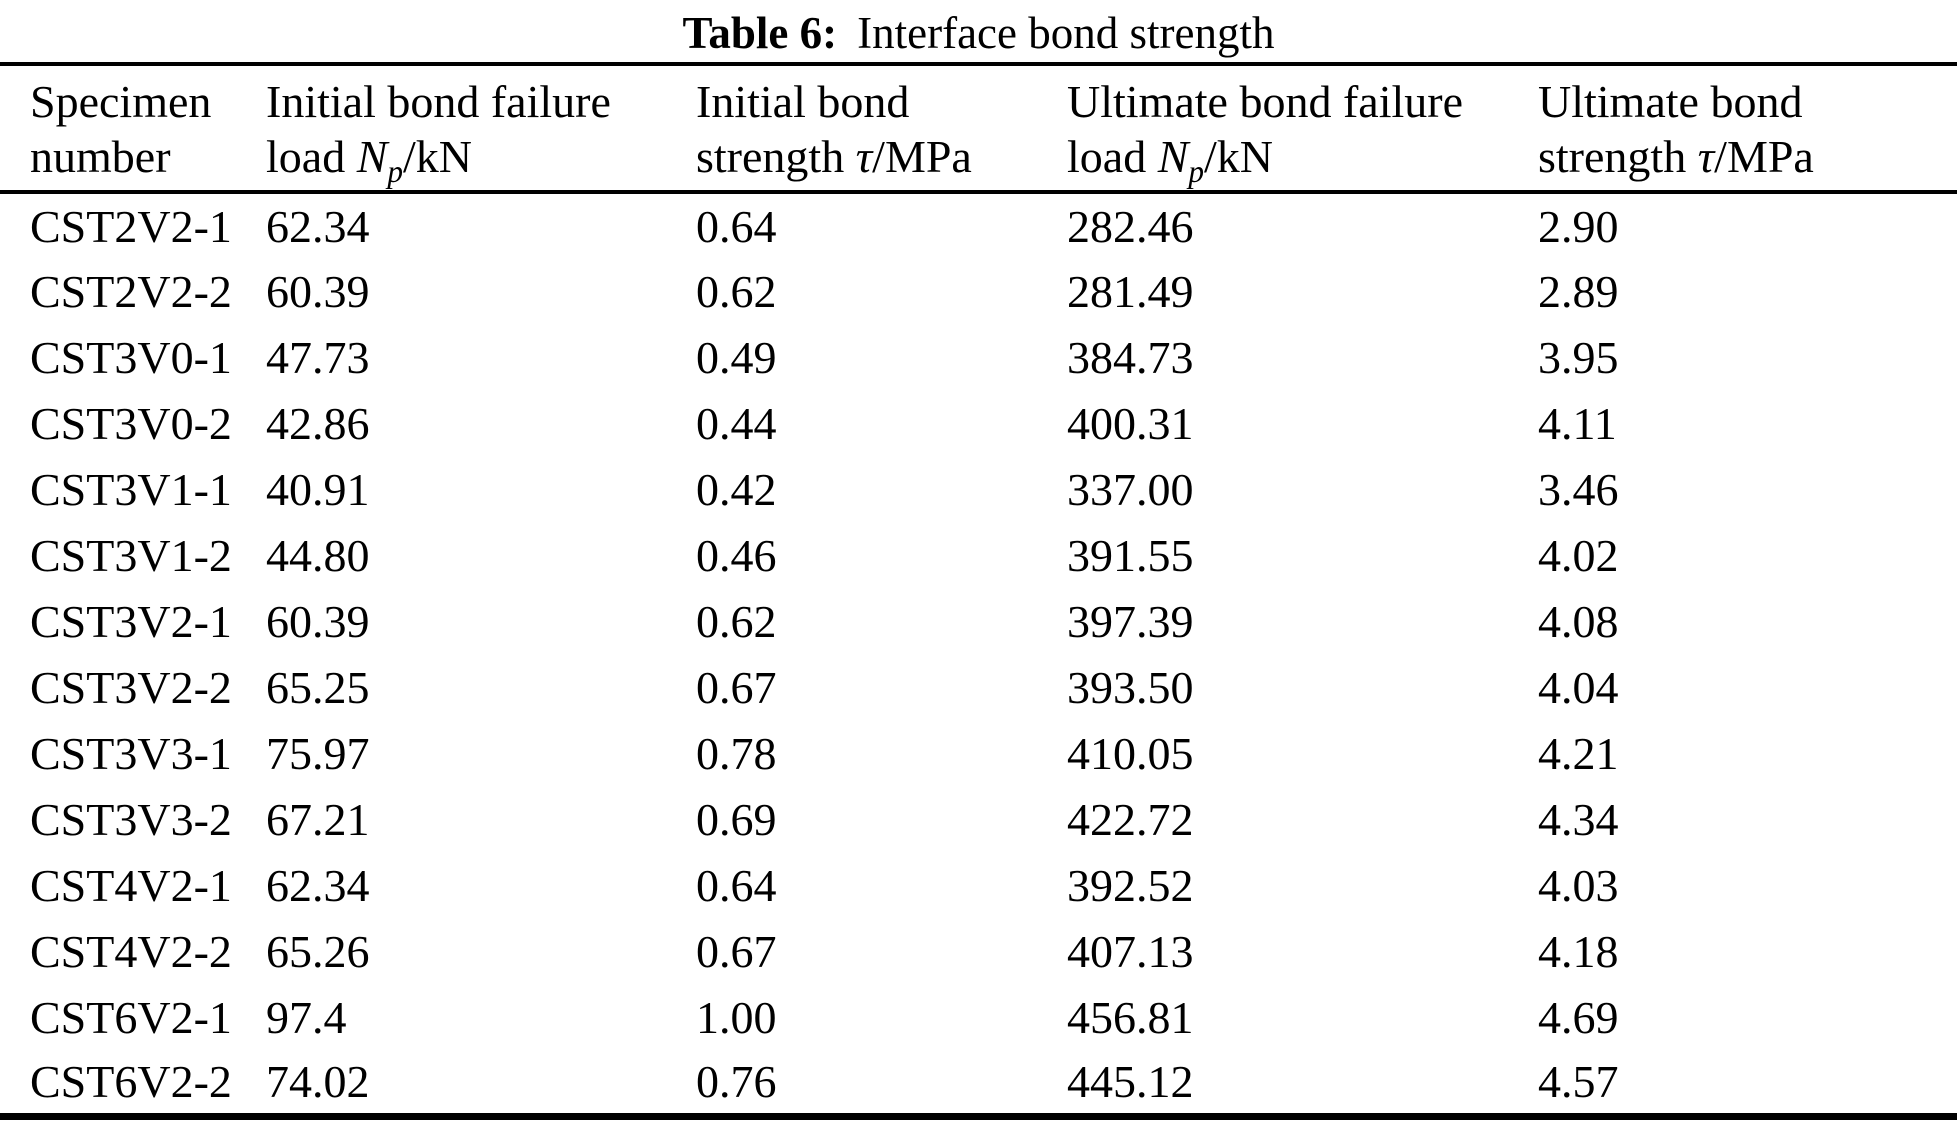 This screenshot has height=1132, width=1957. What do you see at coordinates (736, 819) in the screenshot?
I see `cell-initial-bond-strength: 0.69` at bounding box center [736, 819].